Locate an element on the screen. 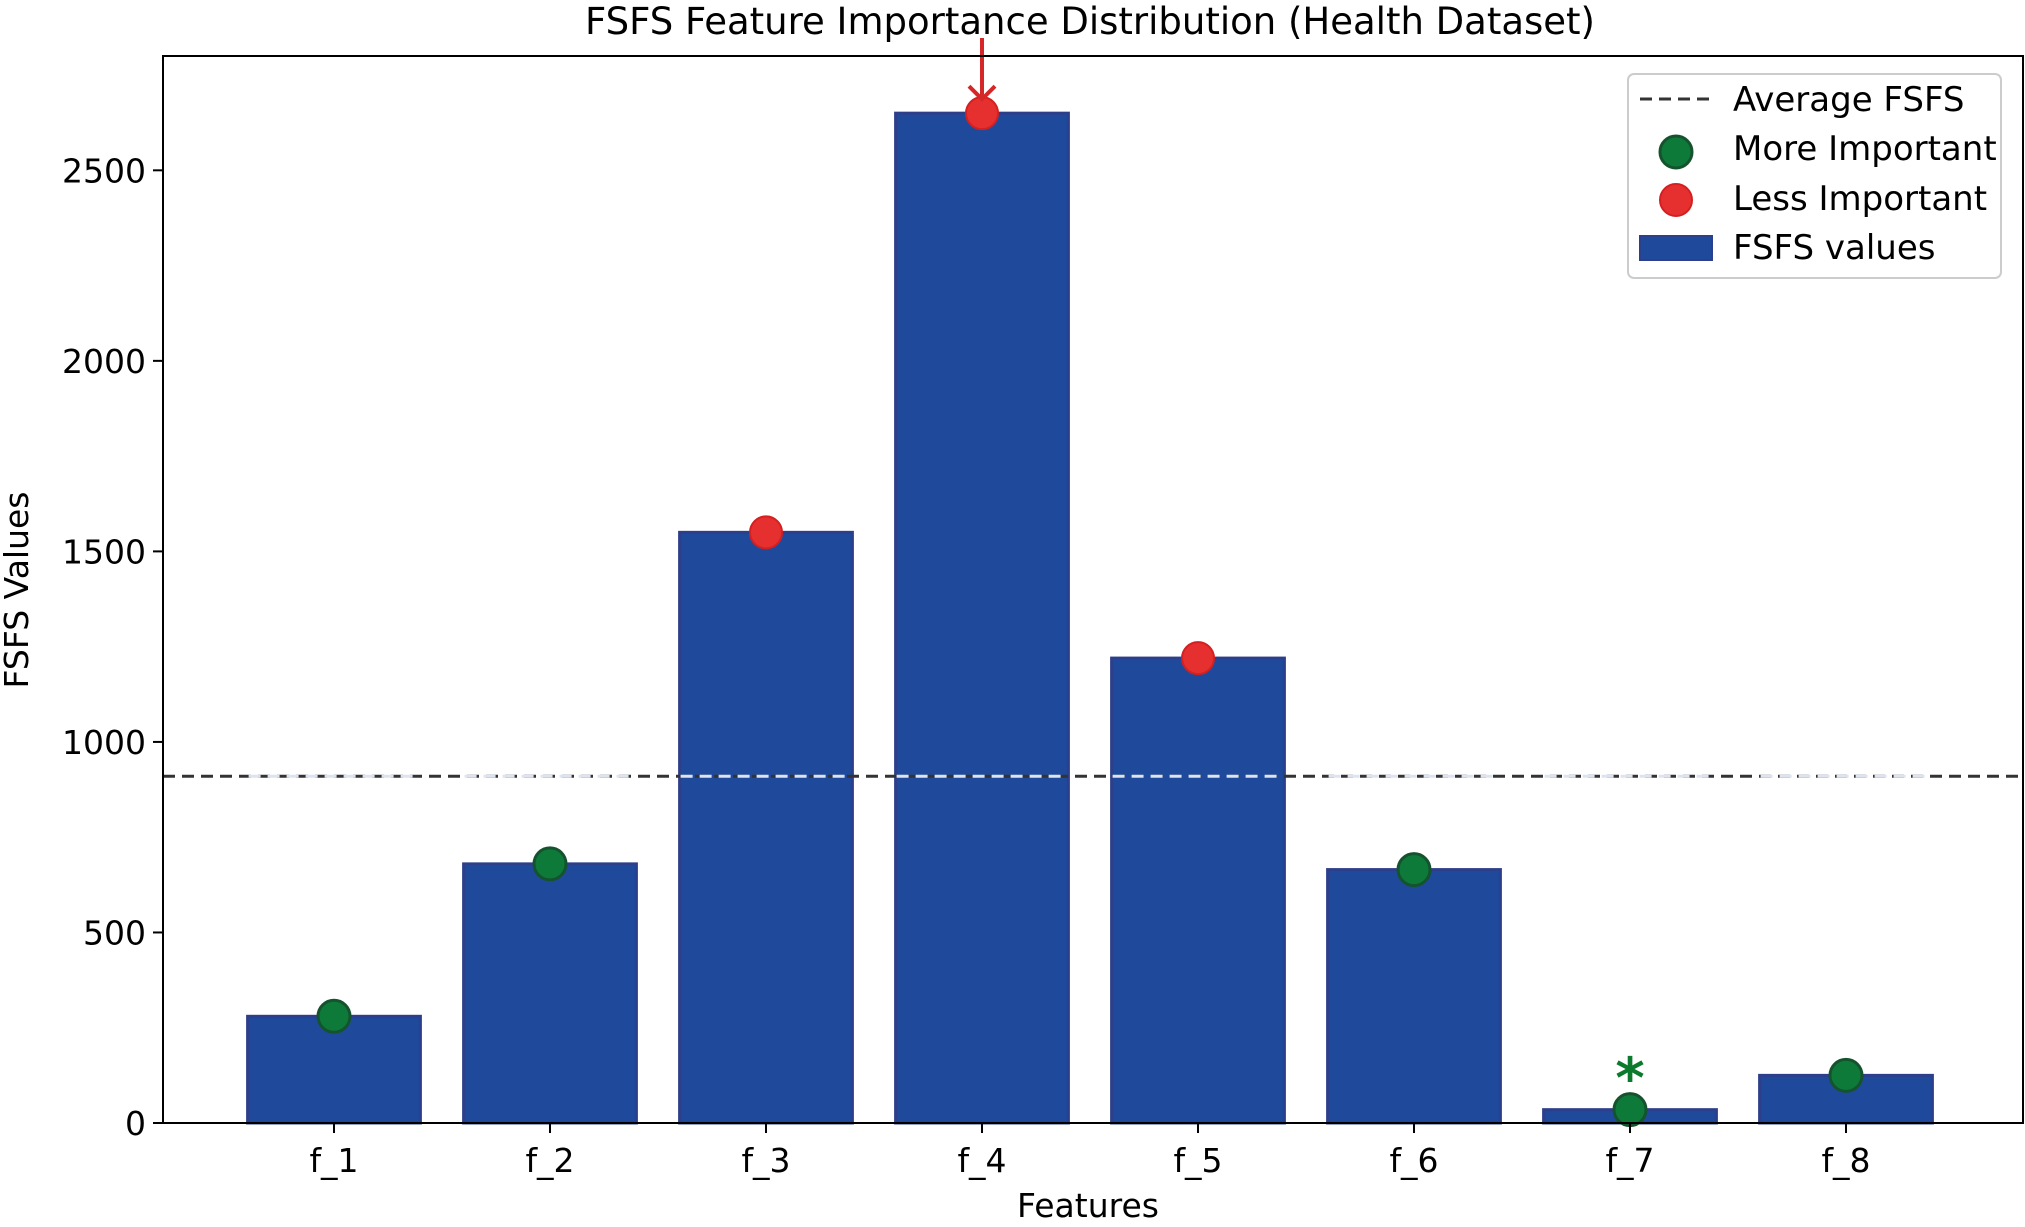 The height and width of the screenshot is (1227, 2025). legend-frame is located at coordinates (1814, 176).